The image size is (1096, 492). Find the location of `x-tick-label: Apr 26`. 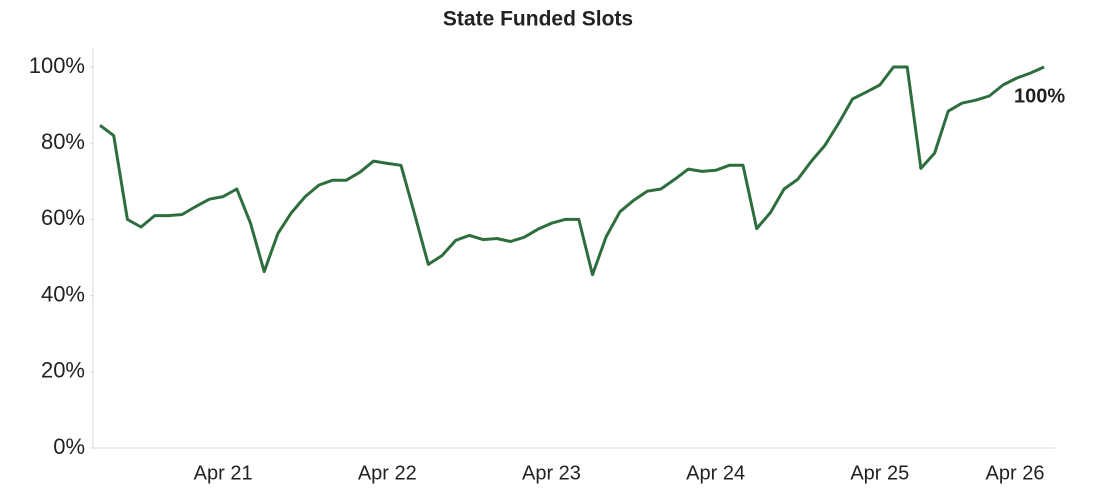

x-tick-label: Apr 26 is located at coordinates (1015, 473).